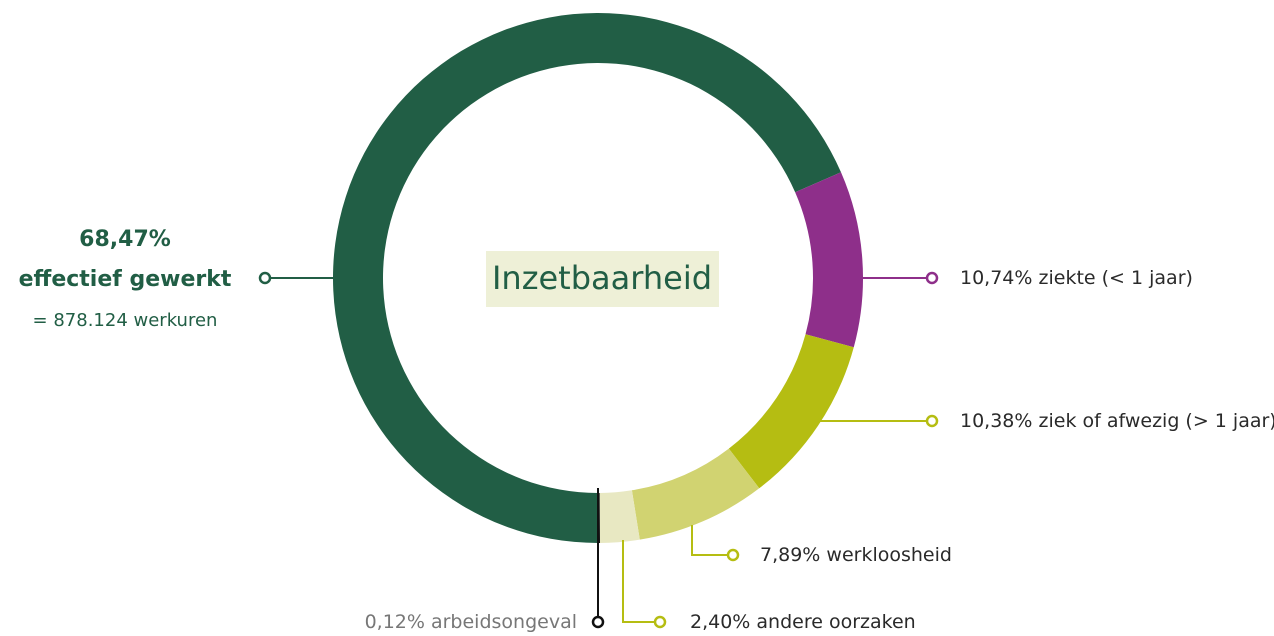  I want to click on segment-name: ziekte (< 1 jaar), so click(1116, 278).